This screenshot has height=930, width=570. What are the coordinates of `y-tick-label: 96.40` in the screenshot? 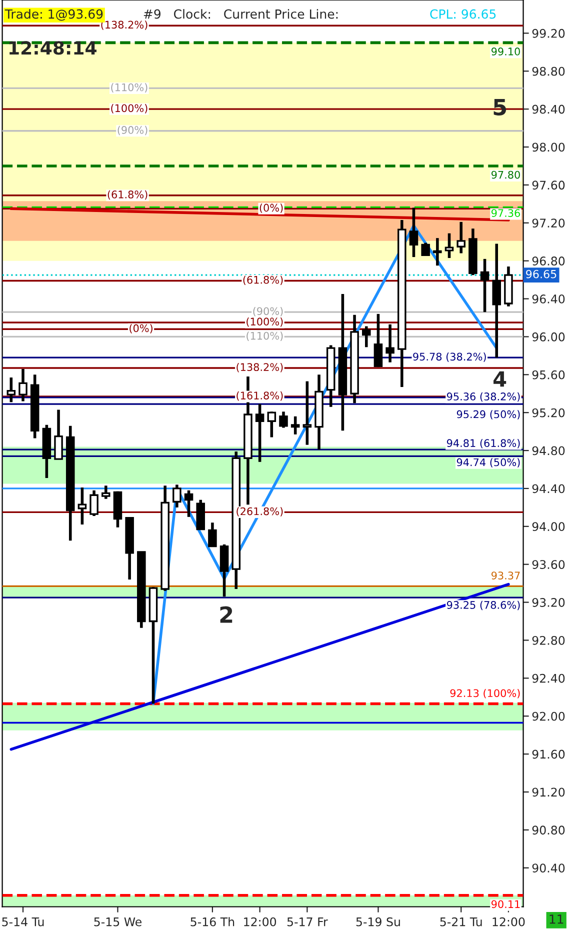 It's located at (548, 299).